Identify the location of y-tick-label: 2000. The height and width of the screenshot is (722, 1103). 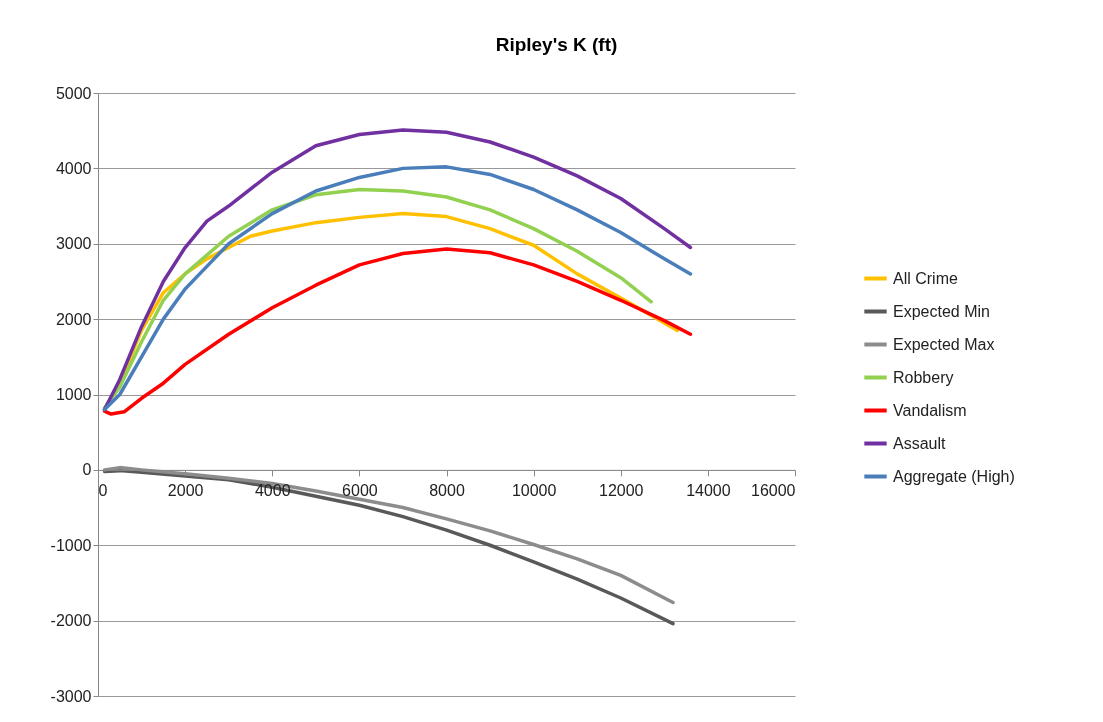
(73, 319).